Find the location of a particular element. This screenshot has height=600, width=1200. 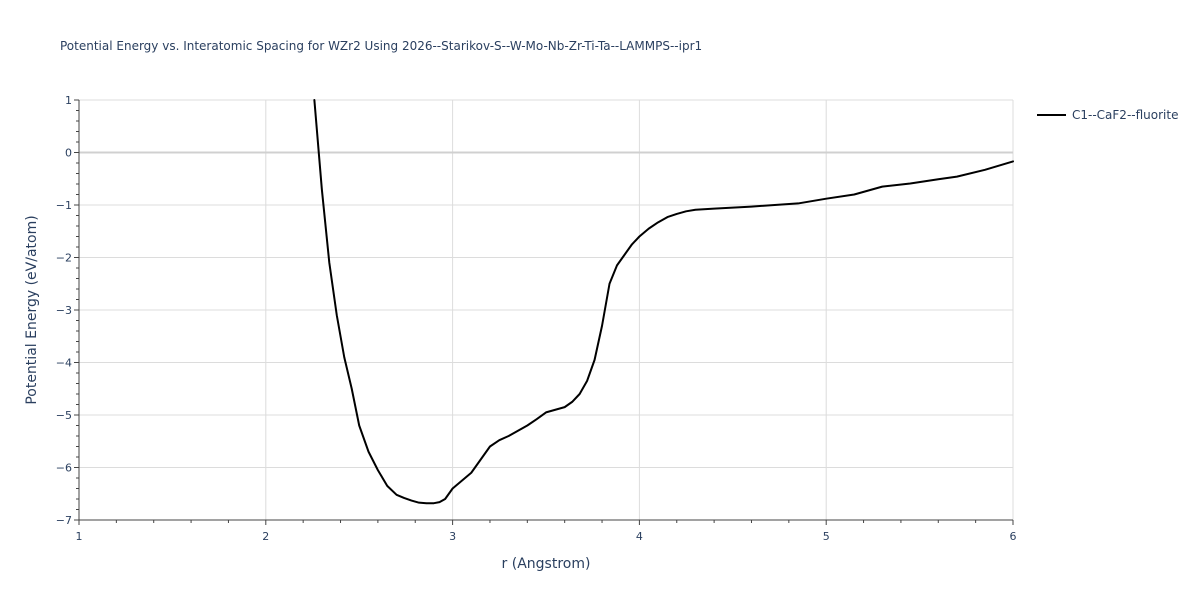

x-tick-label: 4 is located at coordinates (639, 536).